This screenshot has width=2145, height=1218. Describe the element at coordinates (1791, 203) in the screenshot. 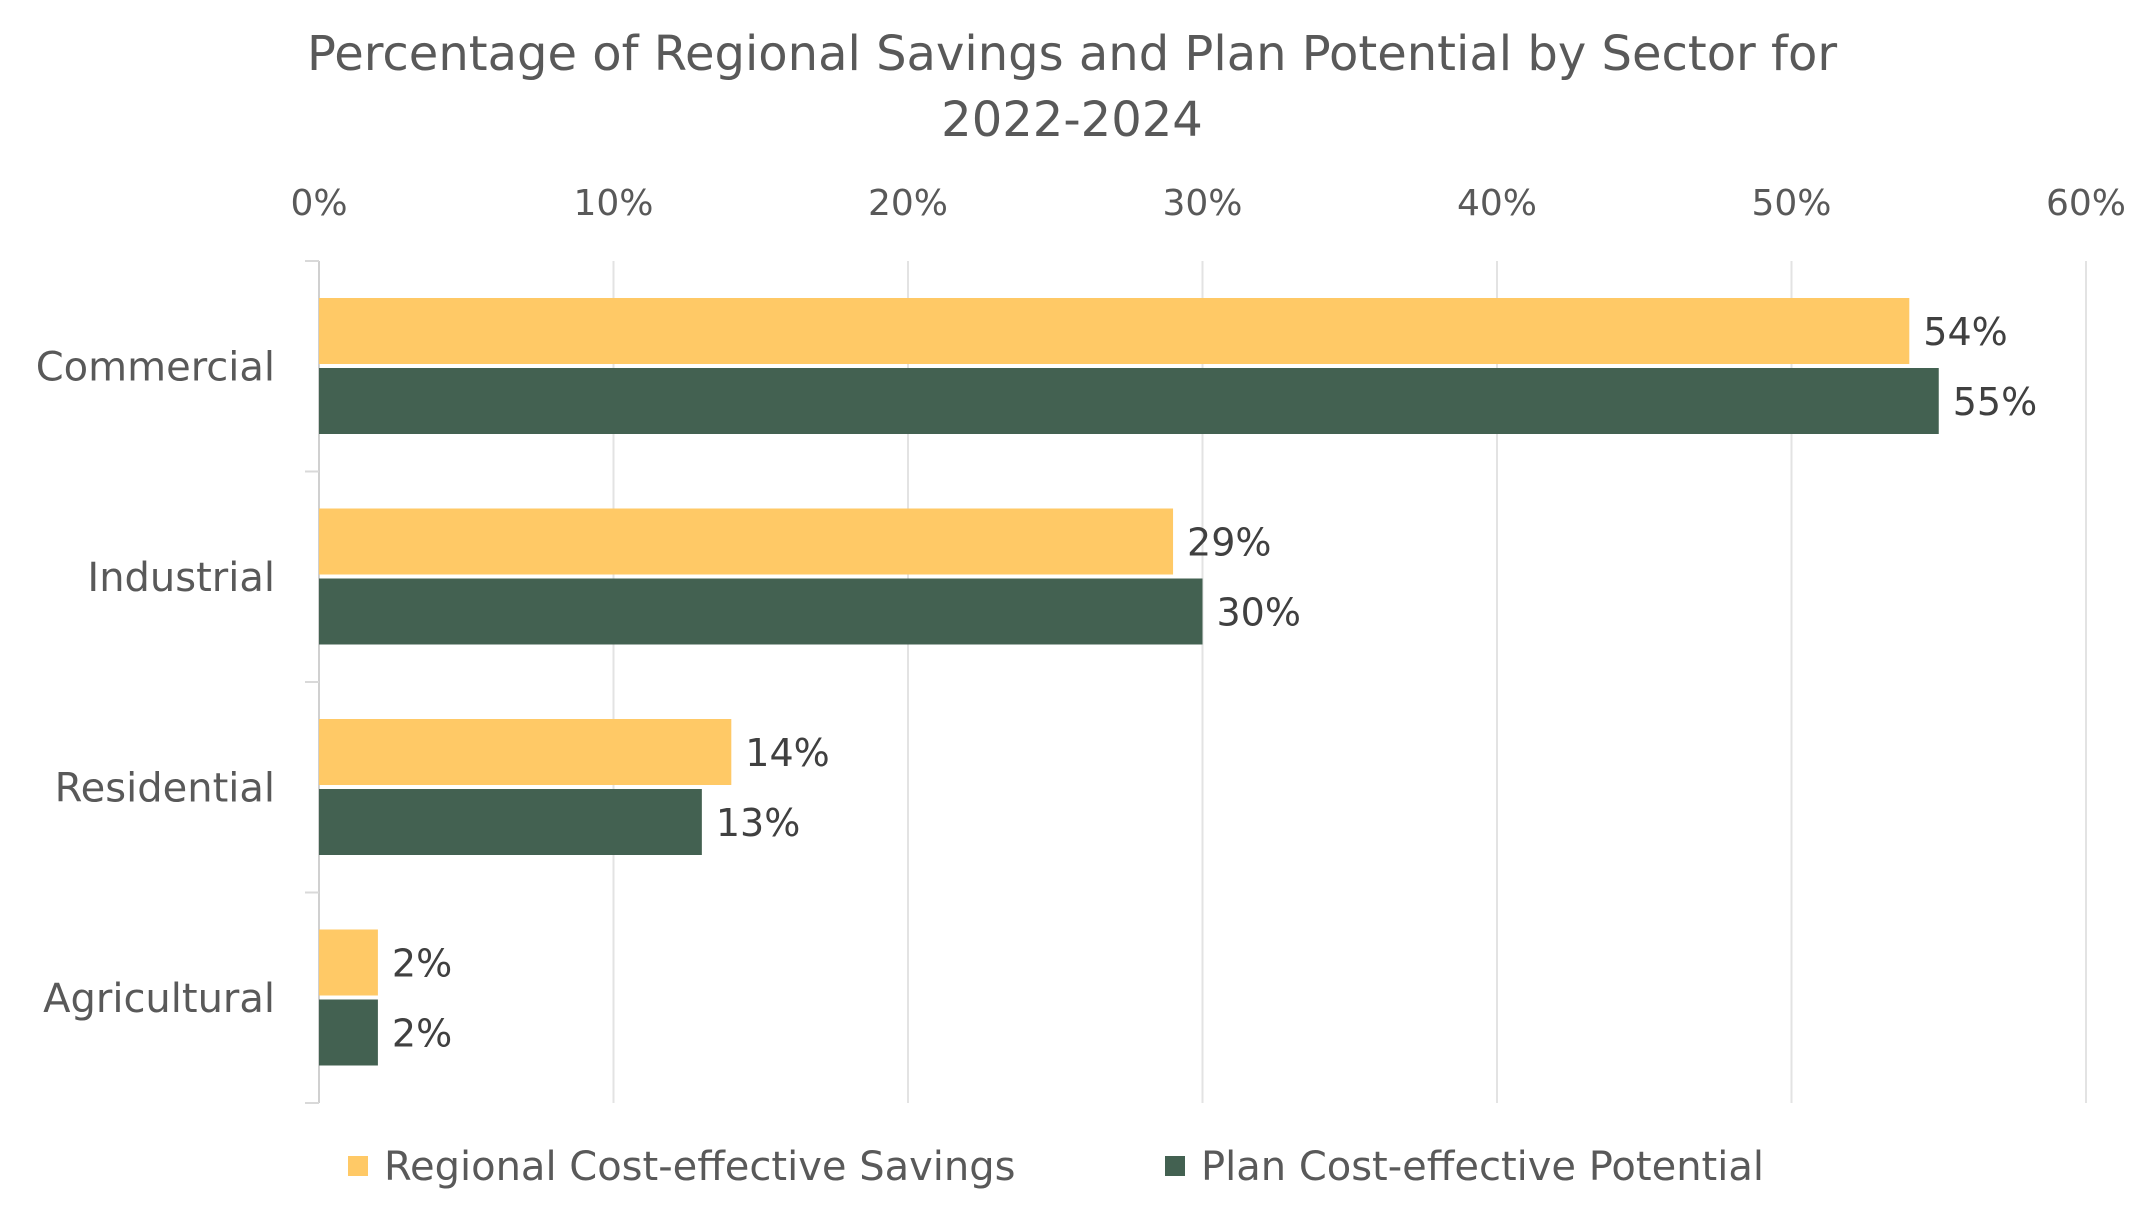

I see `x-tick-label: 50%` at that location.